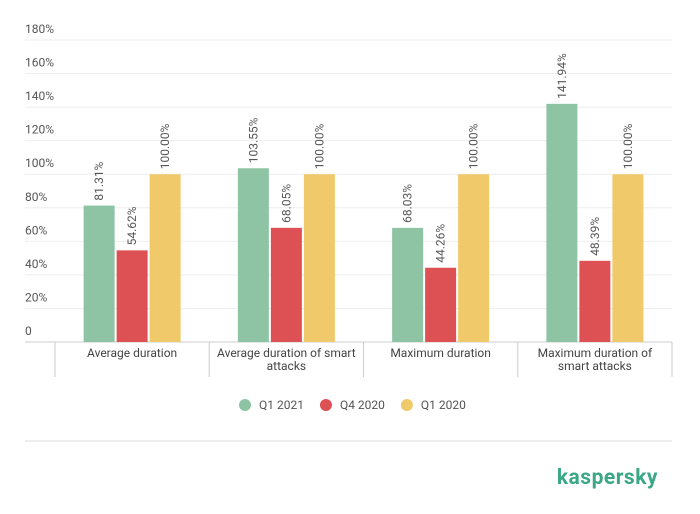 This screenshot has height=514, width=700. Describe the element at coordinates (286, 359) in the screenshot. I see `x-tick-label: Average duration of smart attacks` at that location.